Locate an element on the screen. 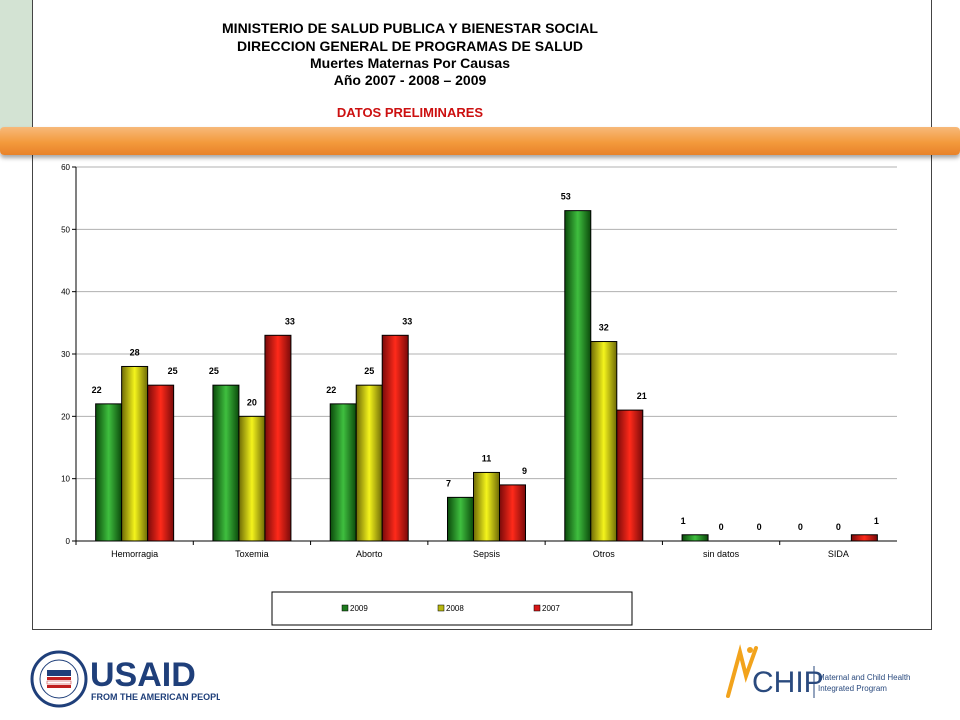 The width and height of the screenshot is (960, 720). data-label: 9 is located at coordinates (524, 471).